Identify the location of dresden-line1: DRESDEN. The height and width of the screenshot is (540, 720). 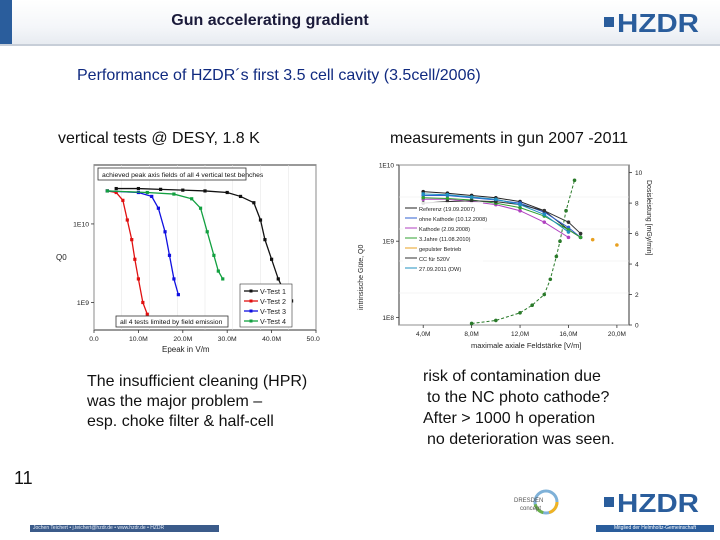
(529, 501).